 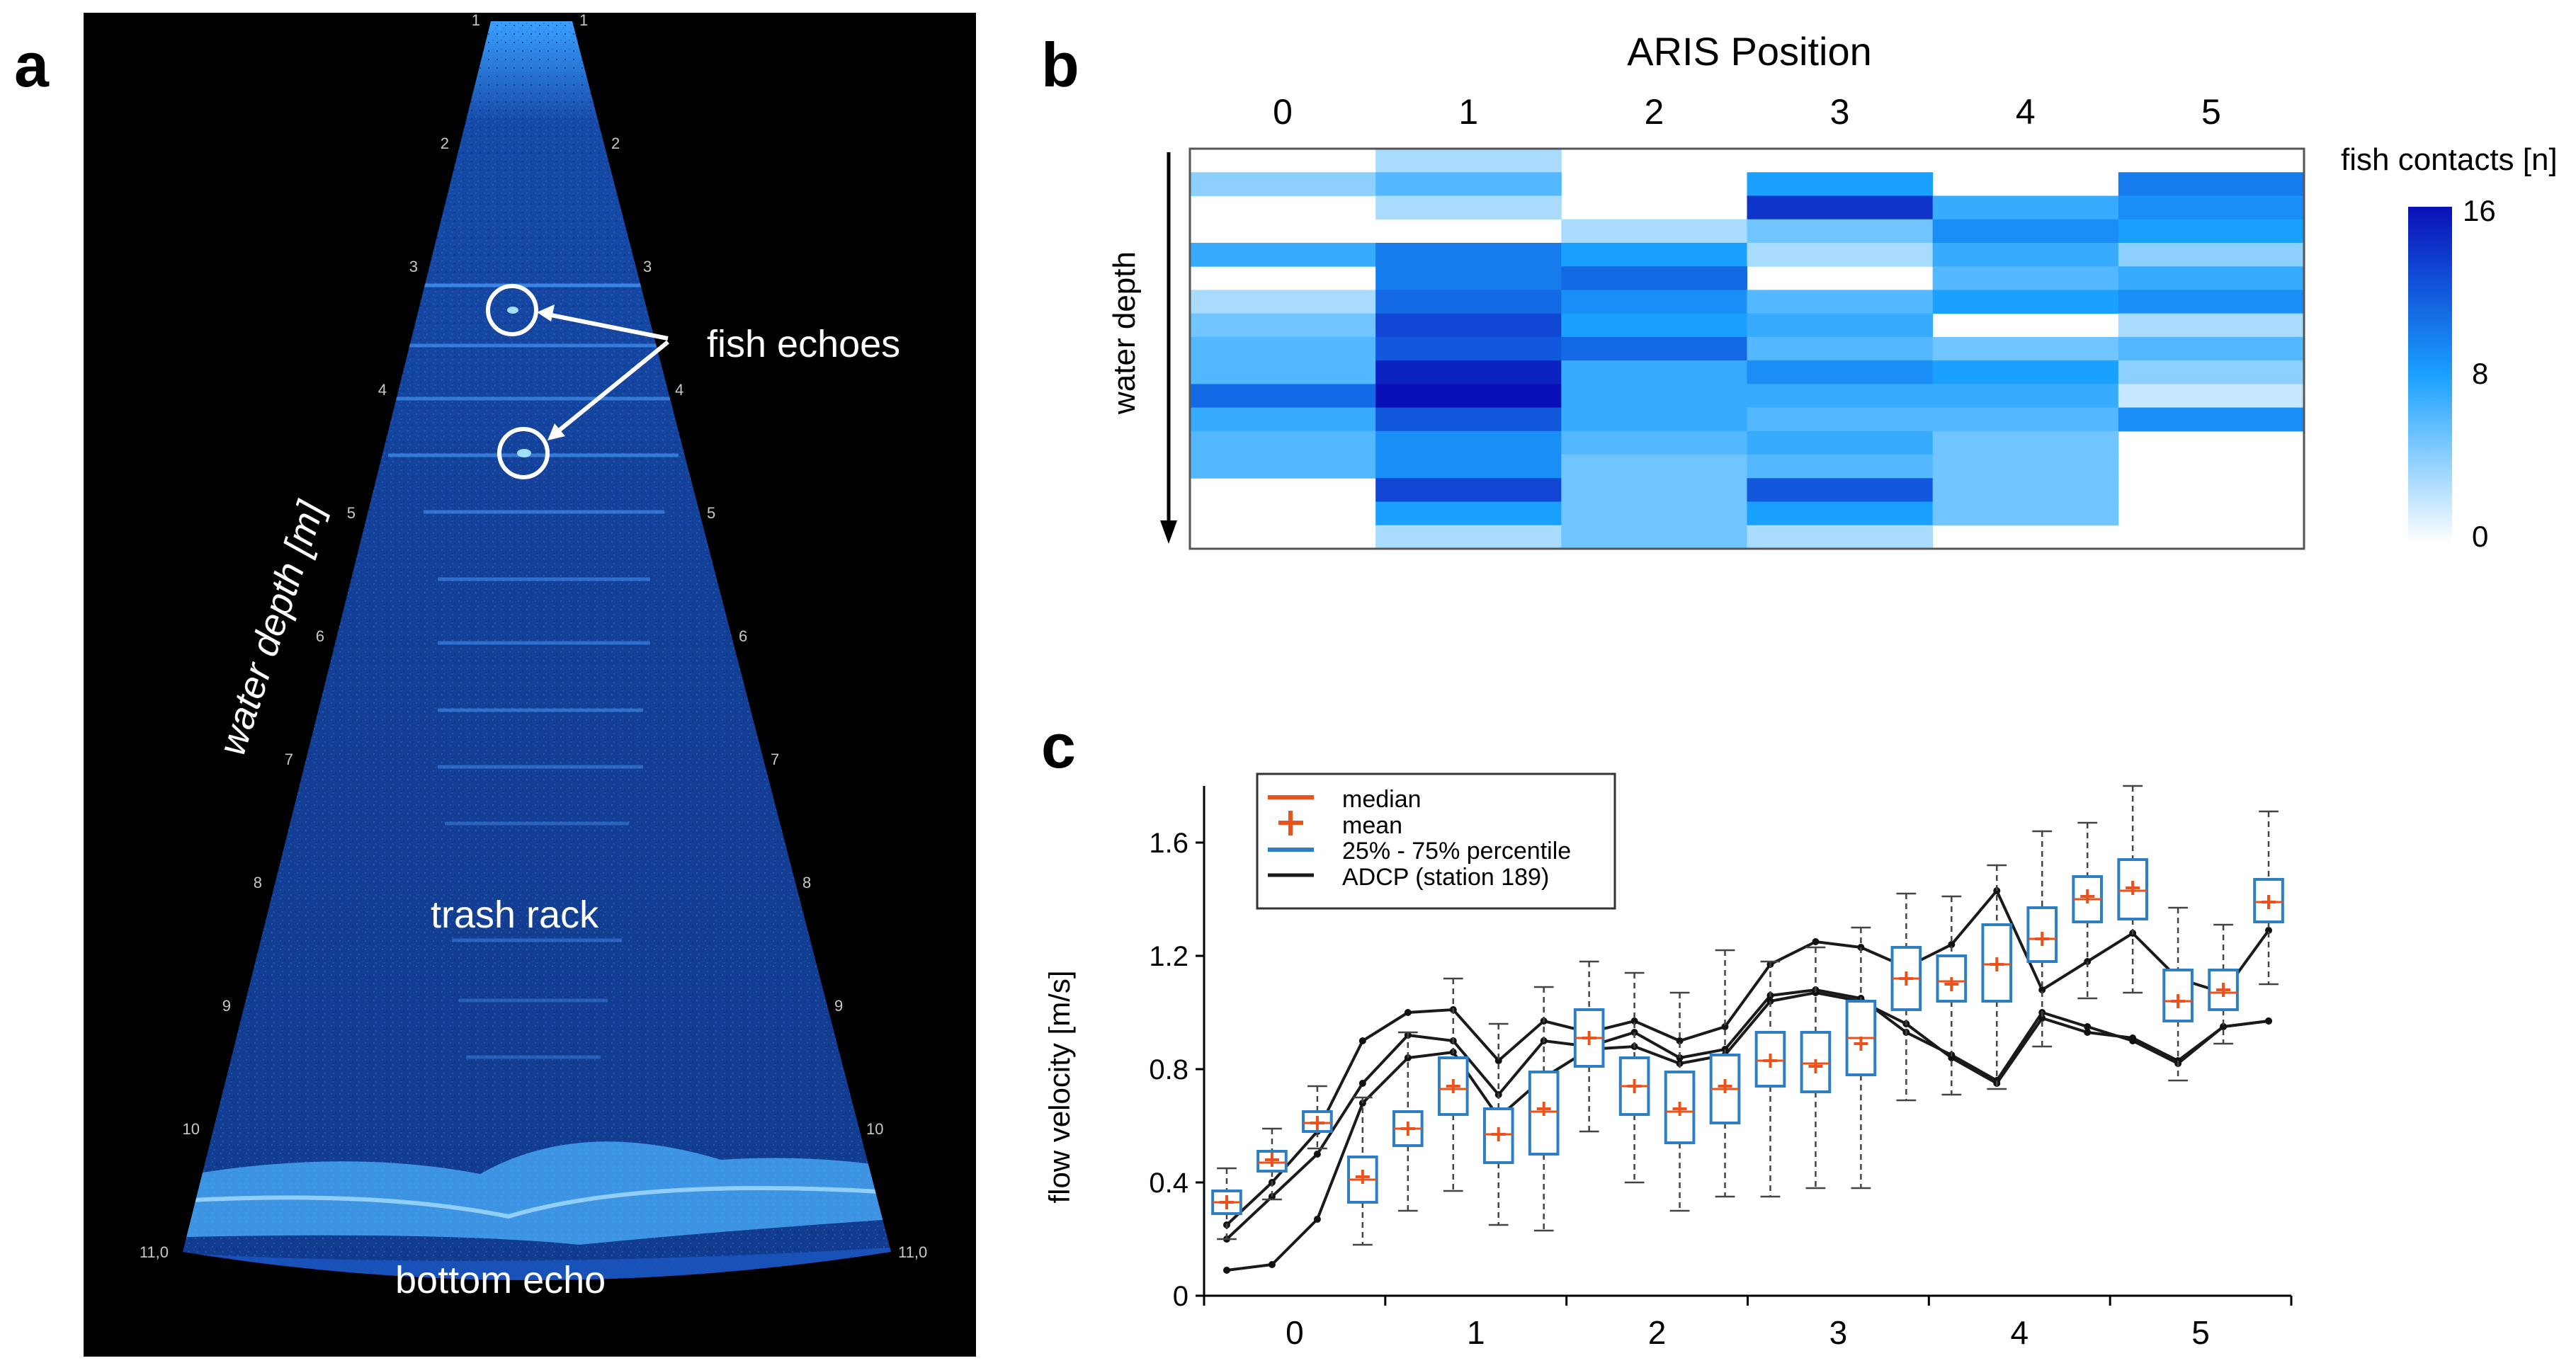 What do you see at coordinates (1058, 746) in the screenshot?
I see `panel-letter-c: c` at bounding box center [1058, 746].